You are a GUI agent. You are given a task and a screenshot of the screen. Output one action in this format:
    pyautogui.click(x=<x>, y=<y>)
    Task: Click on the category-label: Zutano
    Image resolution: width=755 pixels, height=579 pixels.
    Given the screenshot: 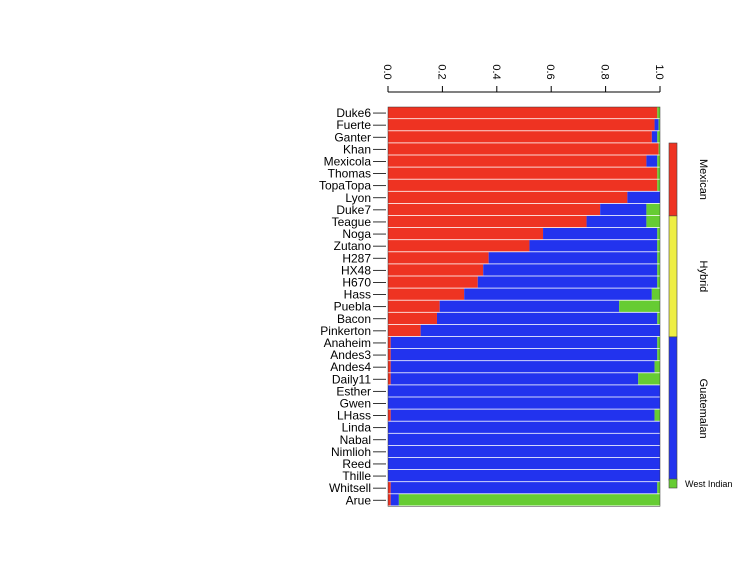 What is the action you would take?
    pyautogui.click(x=353, y=246)
    